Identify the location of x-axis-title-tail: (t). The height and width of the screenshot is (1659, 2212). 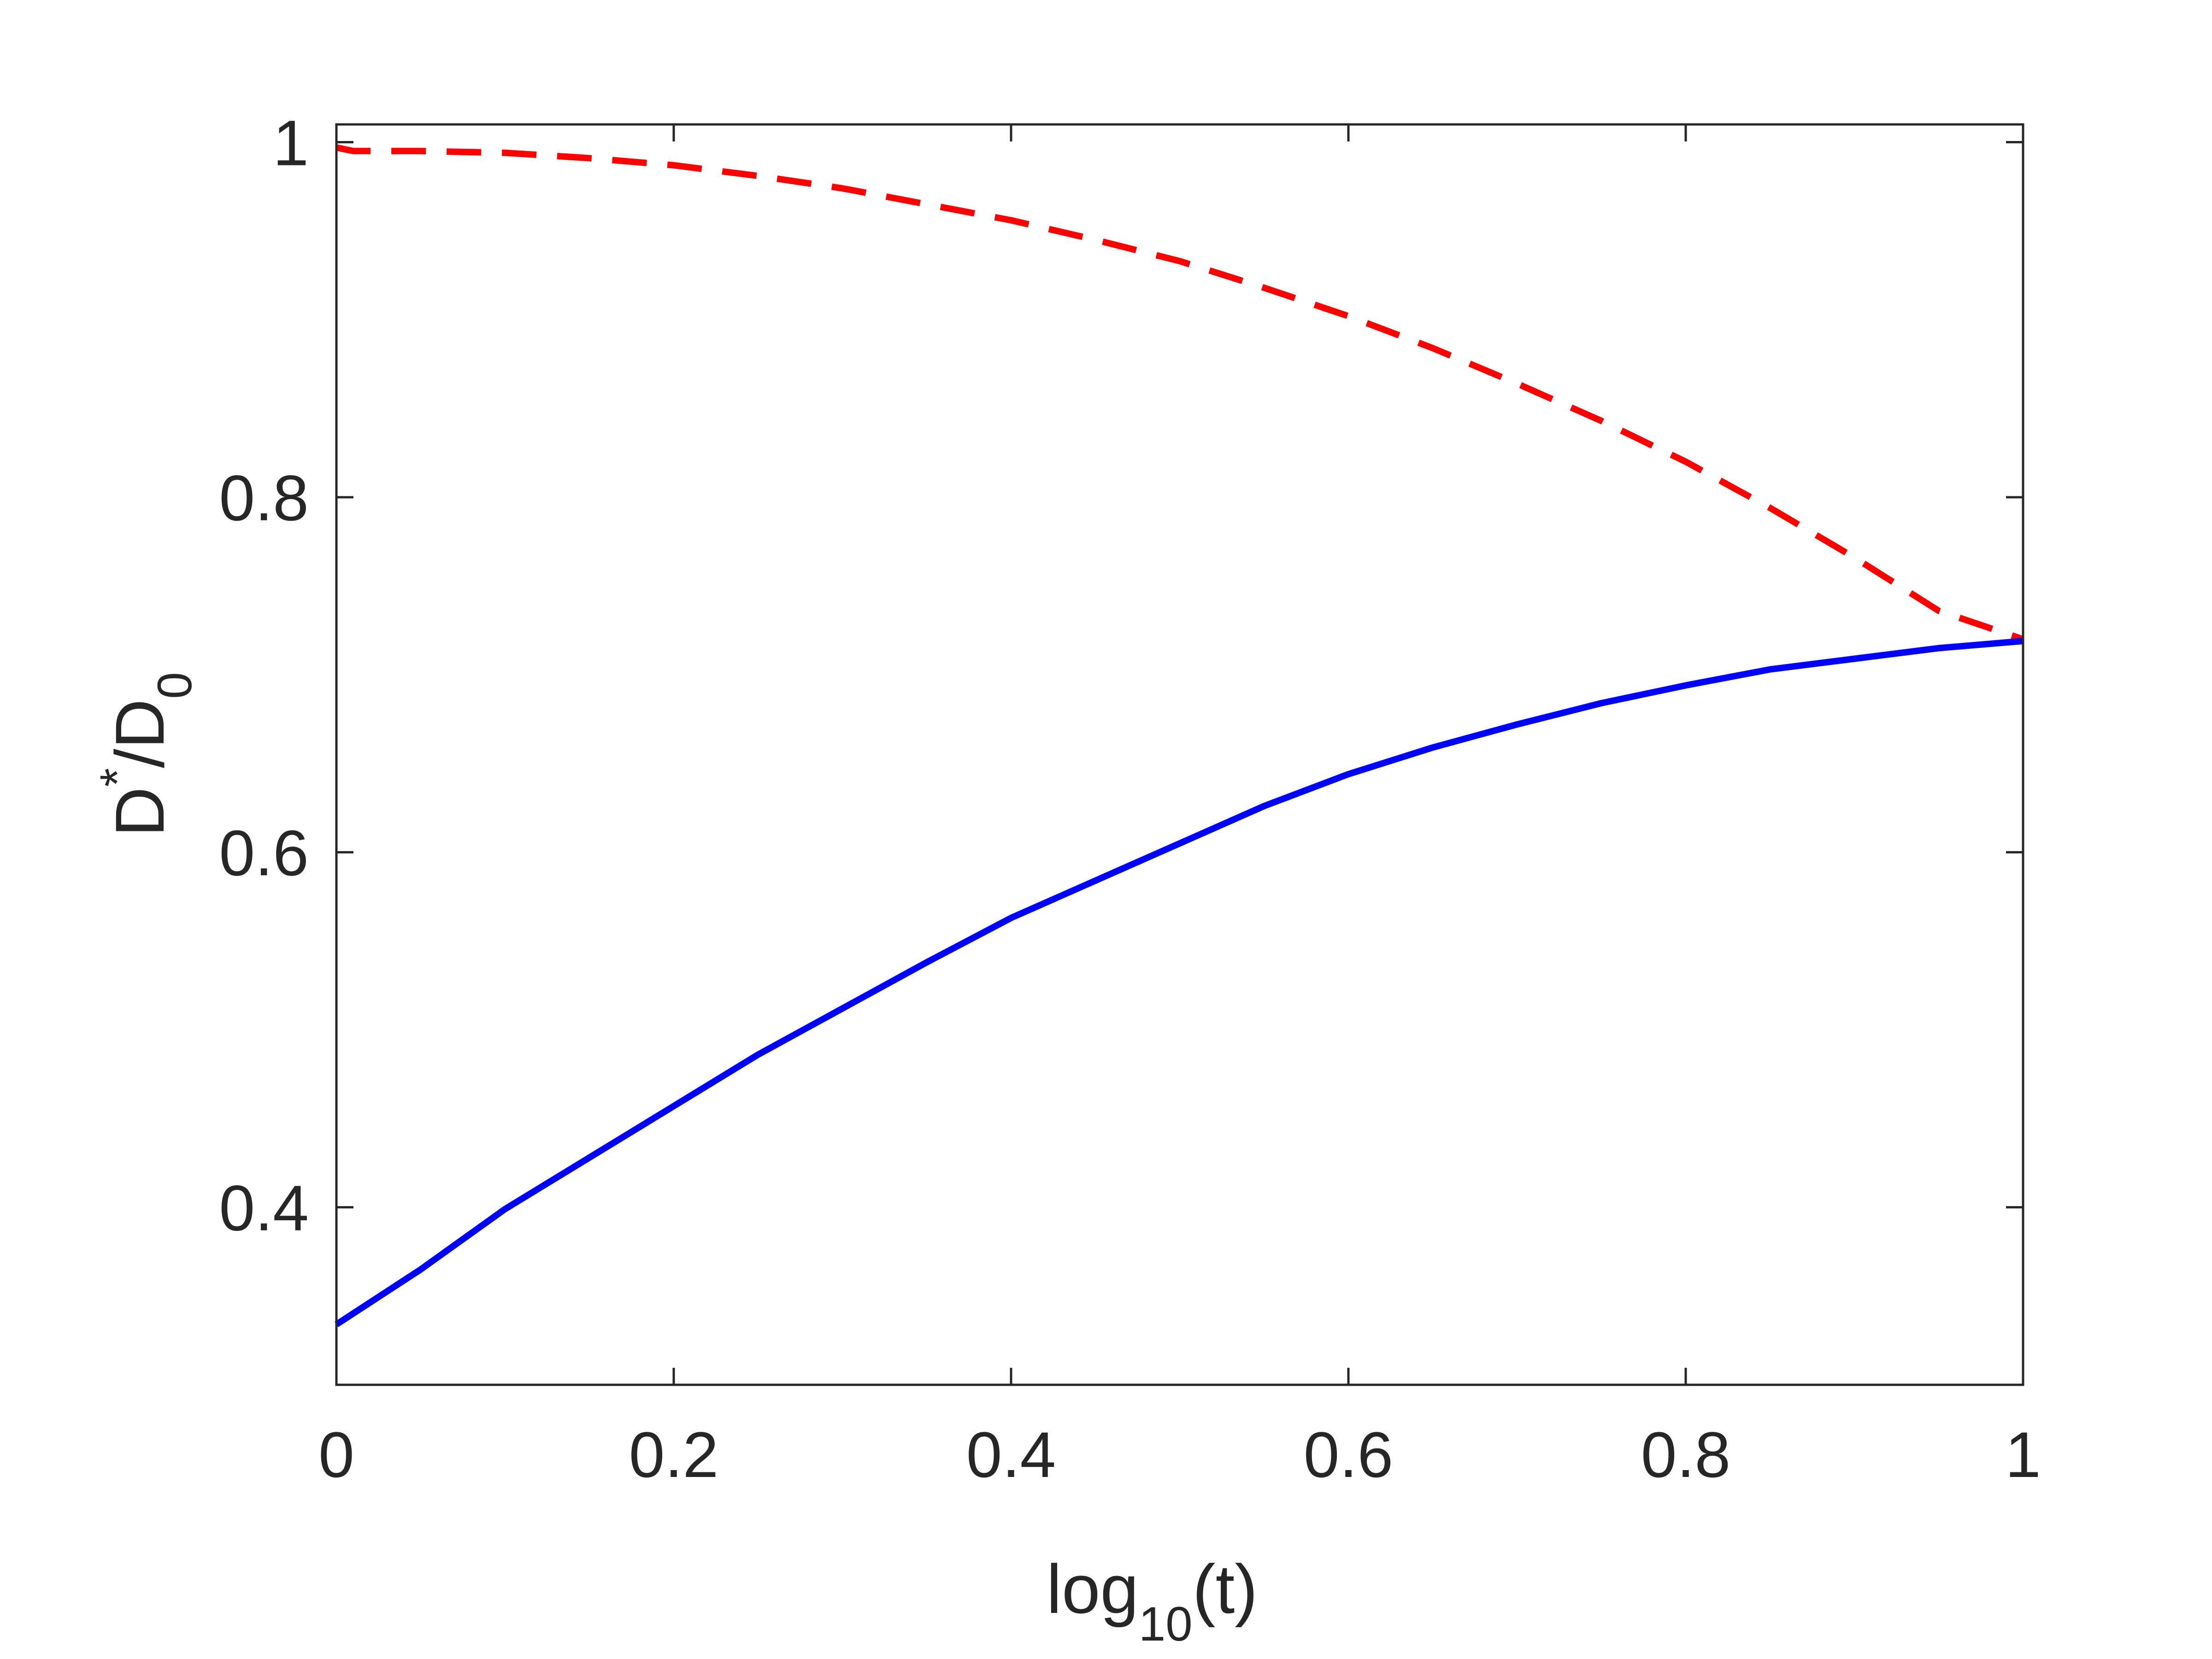
(1225, 1589).